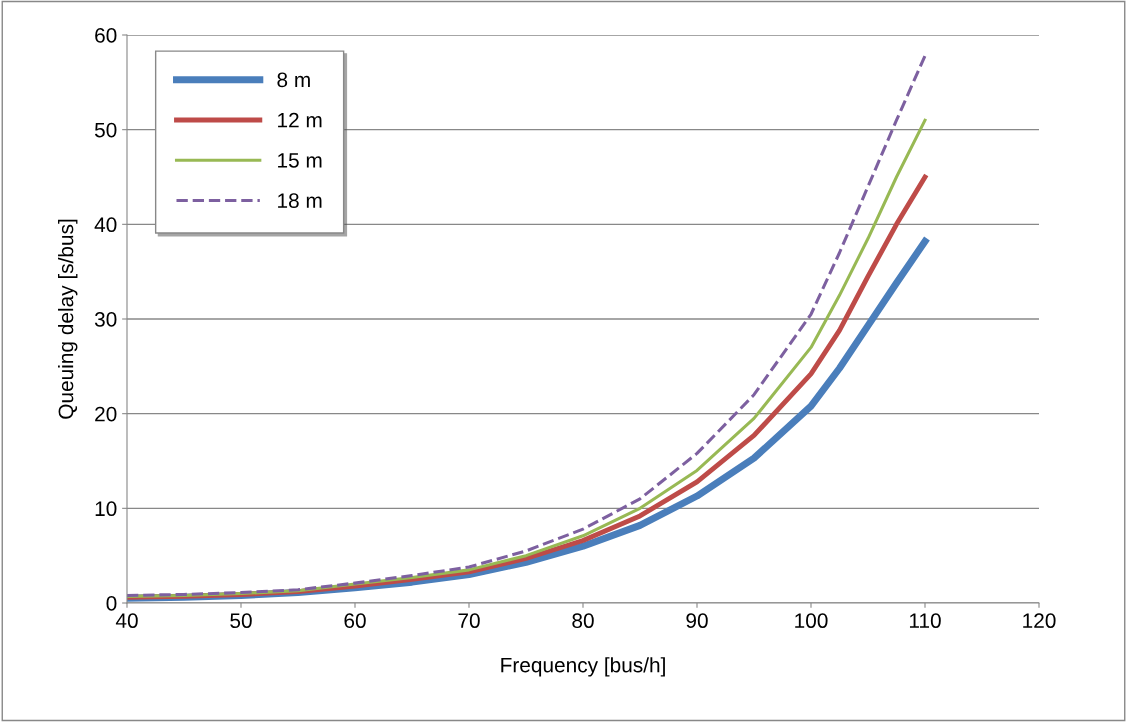 The height and width of the screenshot is (722, 1127). Describe the element at coordinates (105, 319) in the screenshot. I see `y-tick-label: 30` at that location.